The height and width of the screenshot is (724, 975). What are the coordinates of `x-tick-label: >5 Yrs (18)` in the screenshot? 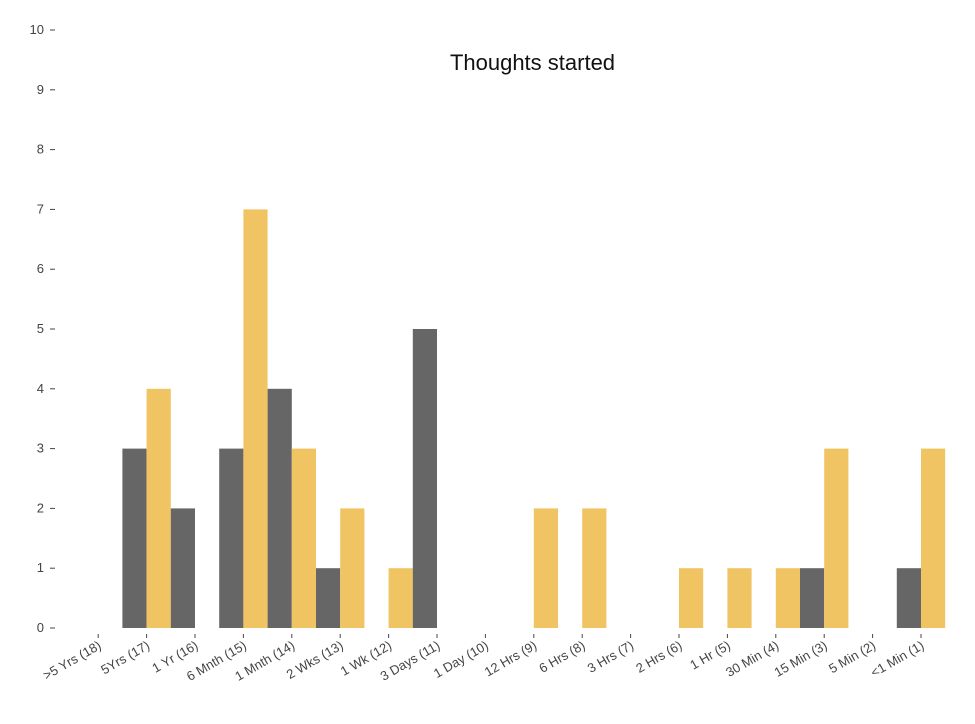 It's located at (71, 660).